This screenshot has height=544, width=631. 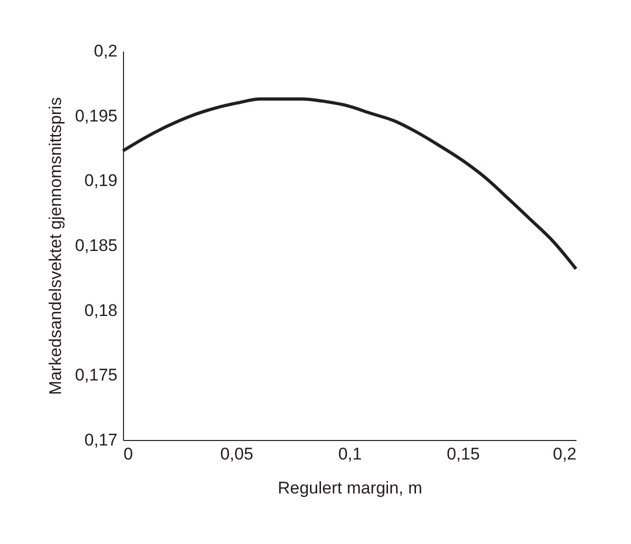 What do you see at coordinates (96, 375) in the screenshot?
I see `y-tick-label: 0,175` at bounding box center [96, 375].